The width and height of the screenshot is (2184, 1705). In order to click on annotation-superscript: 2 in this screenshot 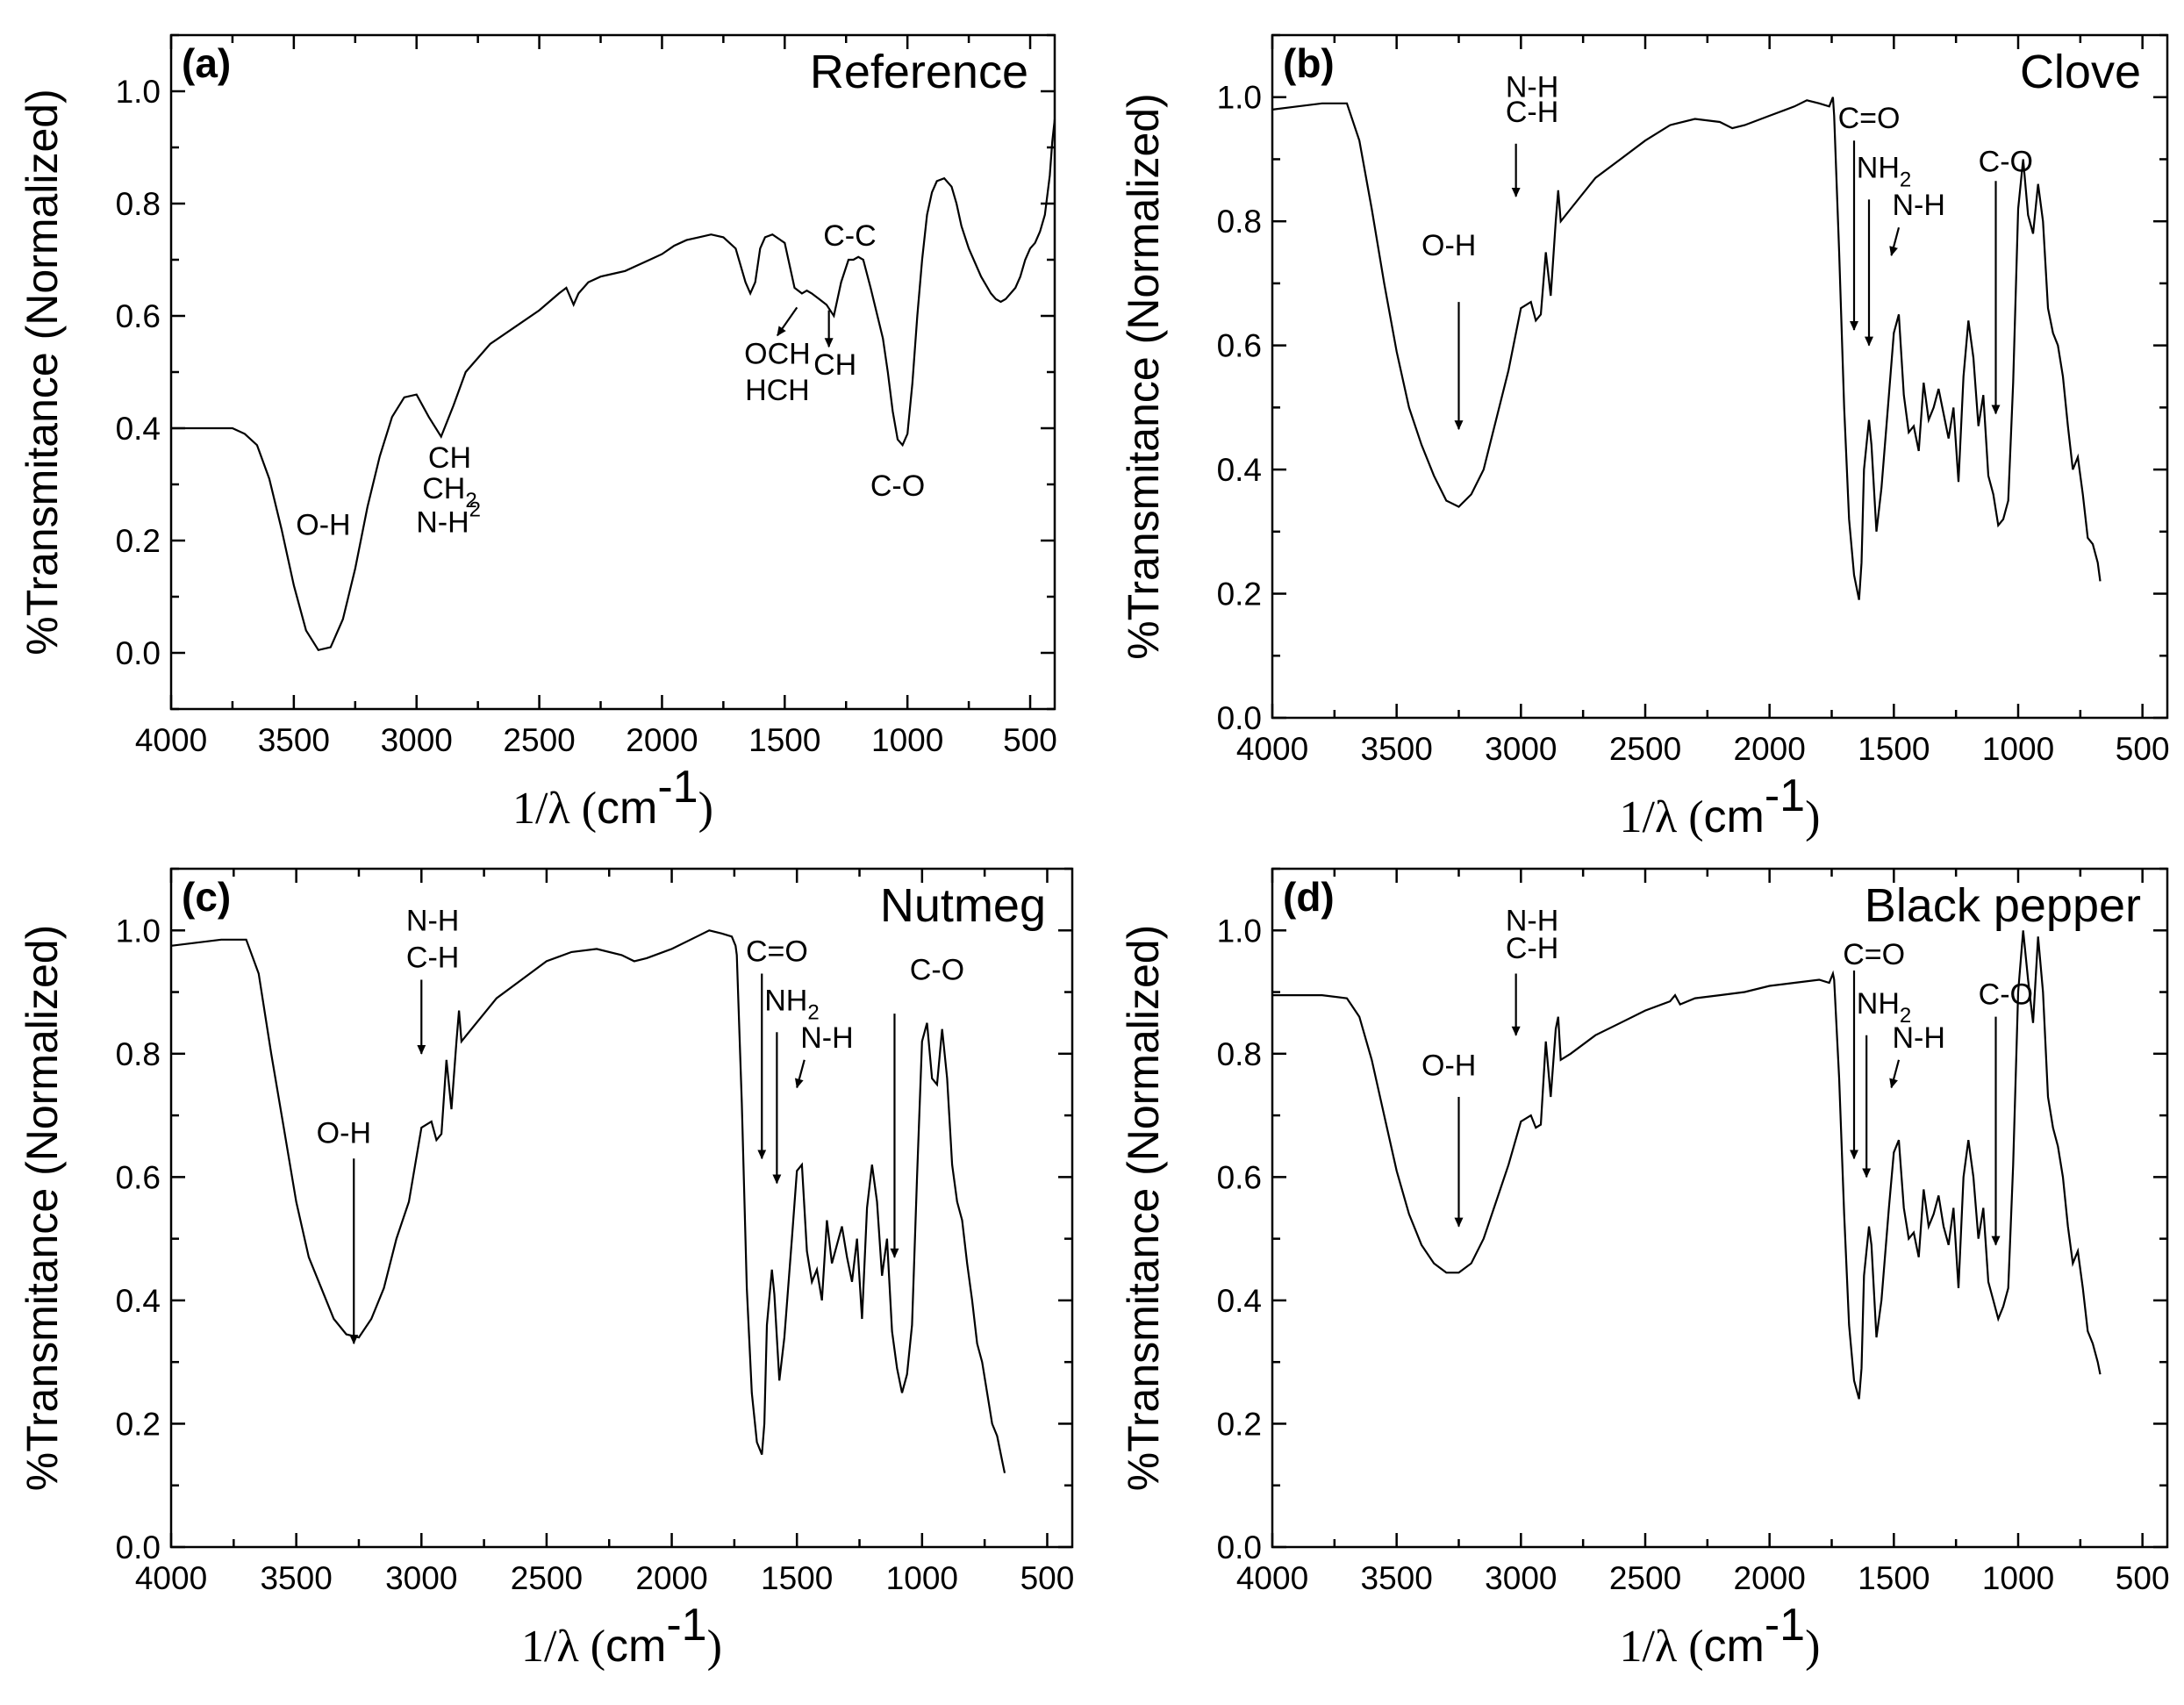, I will do `click(475, 509)`.